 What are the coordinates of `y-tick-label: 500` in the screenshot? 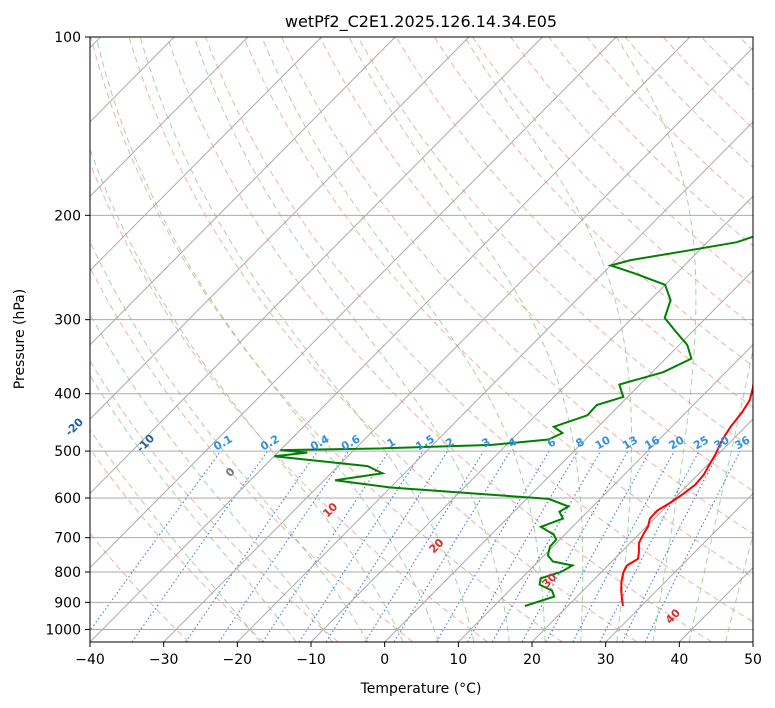 It's located at (67, 452).